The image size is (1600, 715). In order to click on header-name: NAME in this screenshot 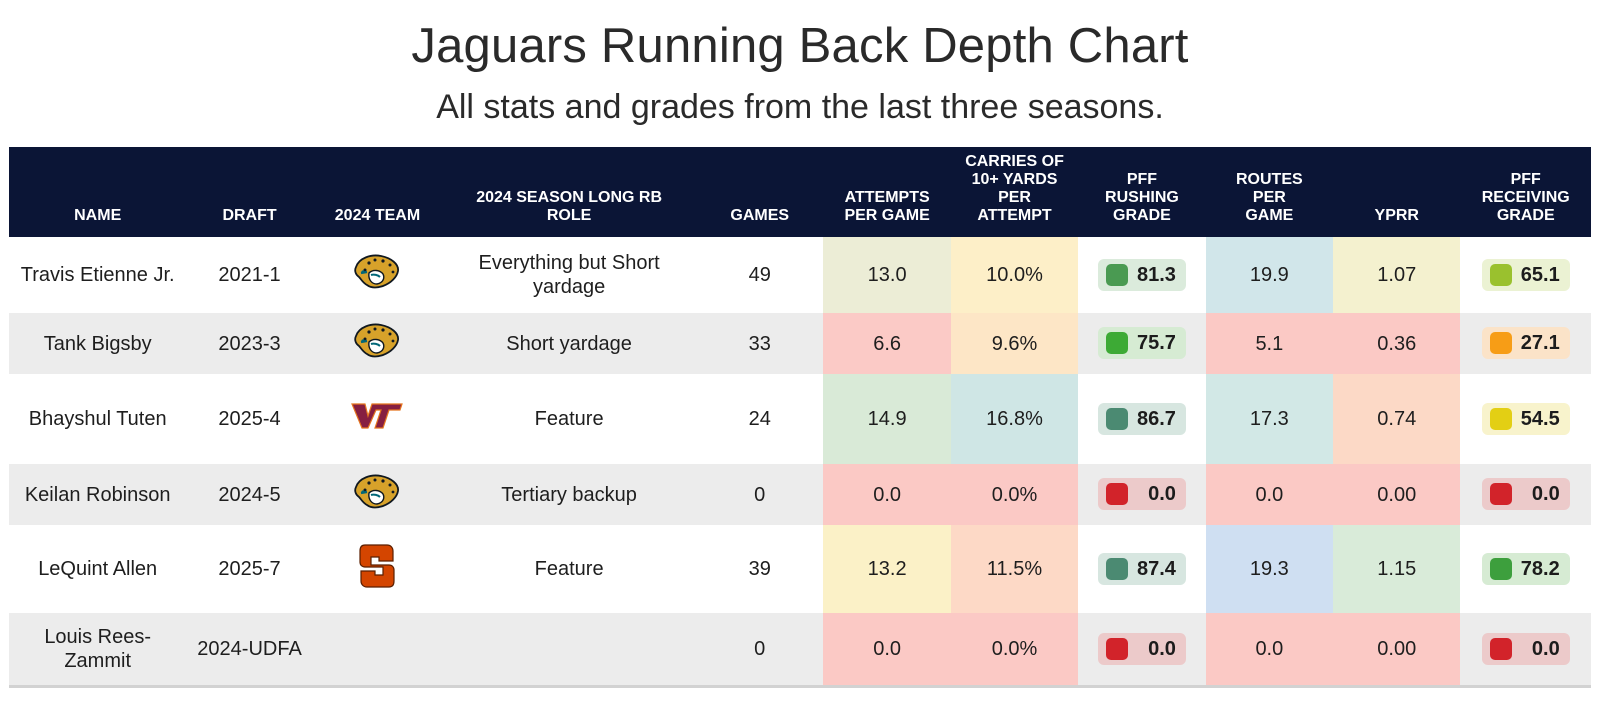, I will do `click(98, 192)`.